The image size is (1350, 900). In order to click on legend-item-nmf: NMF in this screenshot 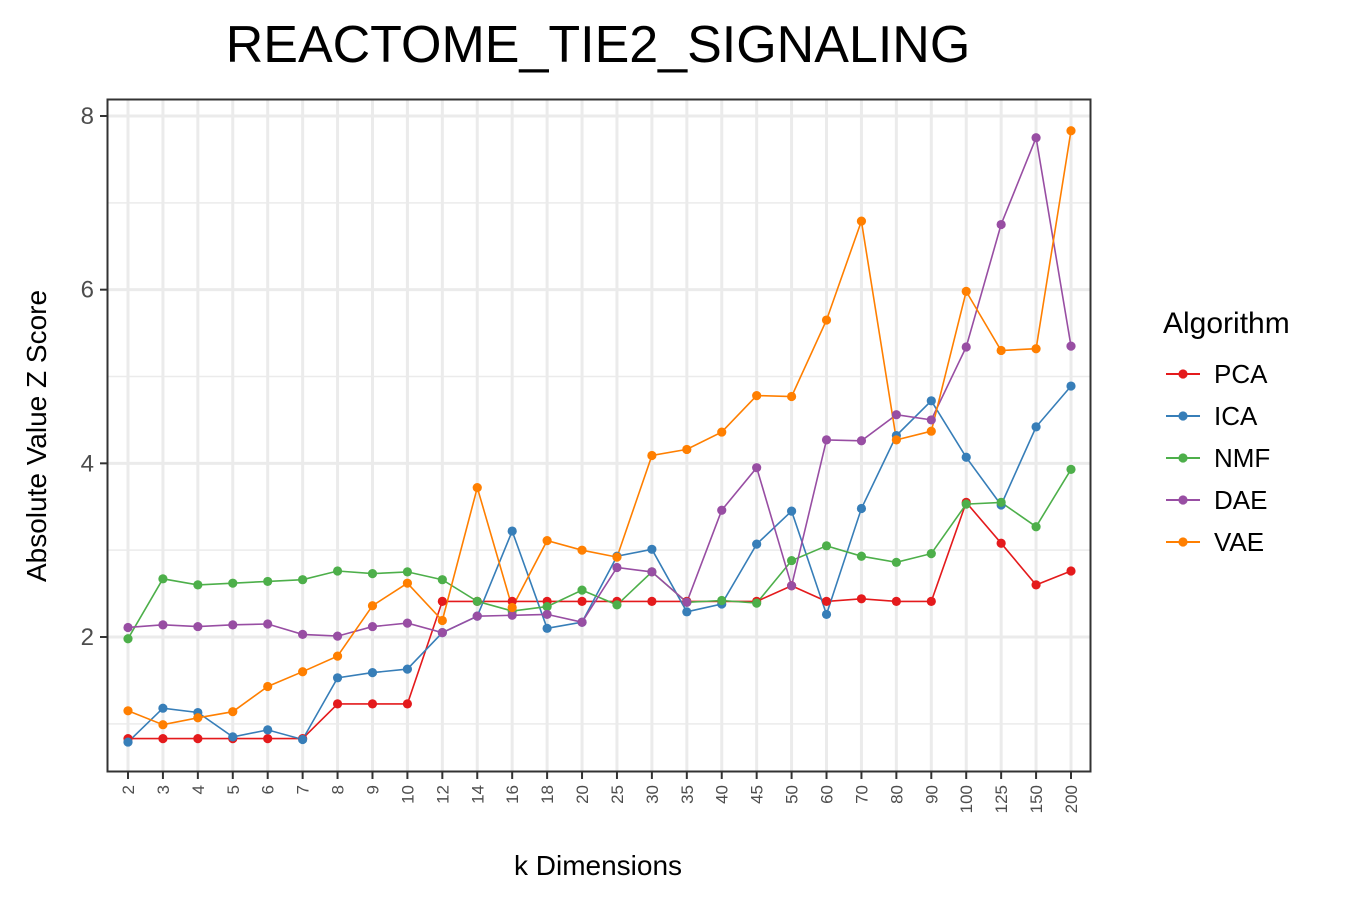, I will do `click(1218, 458)`.